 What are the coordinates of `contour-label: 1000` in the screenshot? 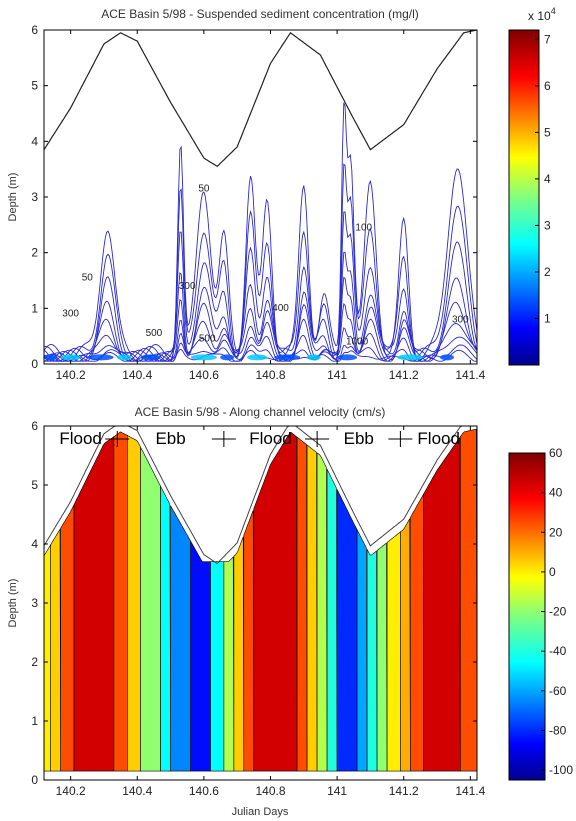 It's located at (357, 342).